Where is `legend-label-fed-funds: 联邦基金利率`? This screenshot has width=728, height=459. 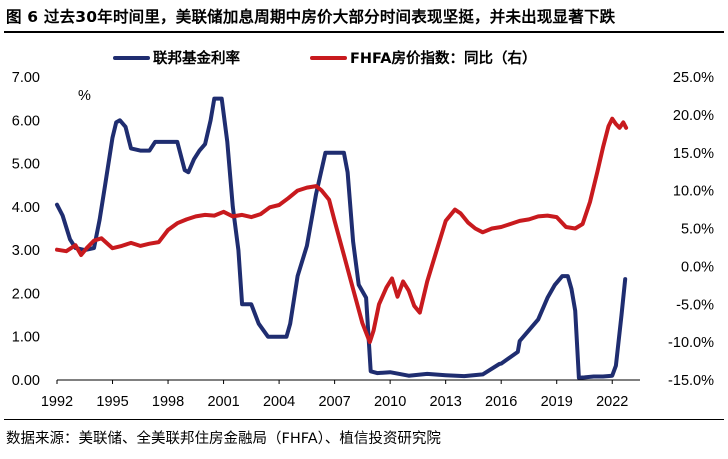 legend-label-fed-funds: 联邦基金利率 is located at coordinates (196, 58).